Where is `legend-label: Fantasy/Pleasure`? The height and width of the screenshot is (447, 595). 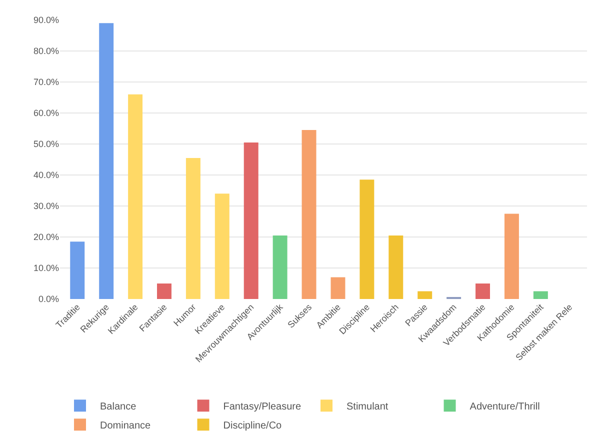
legend-label: Fantasy/Pleasure is located at coordinates (262, 406).